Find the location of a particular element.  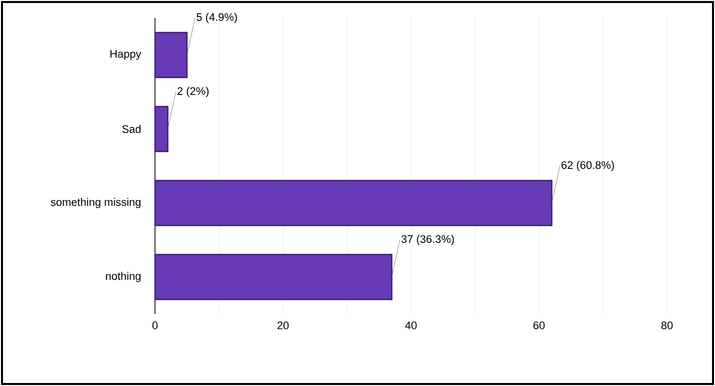

y-tick-label: something missing is located at coordinates (95, 203).